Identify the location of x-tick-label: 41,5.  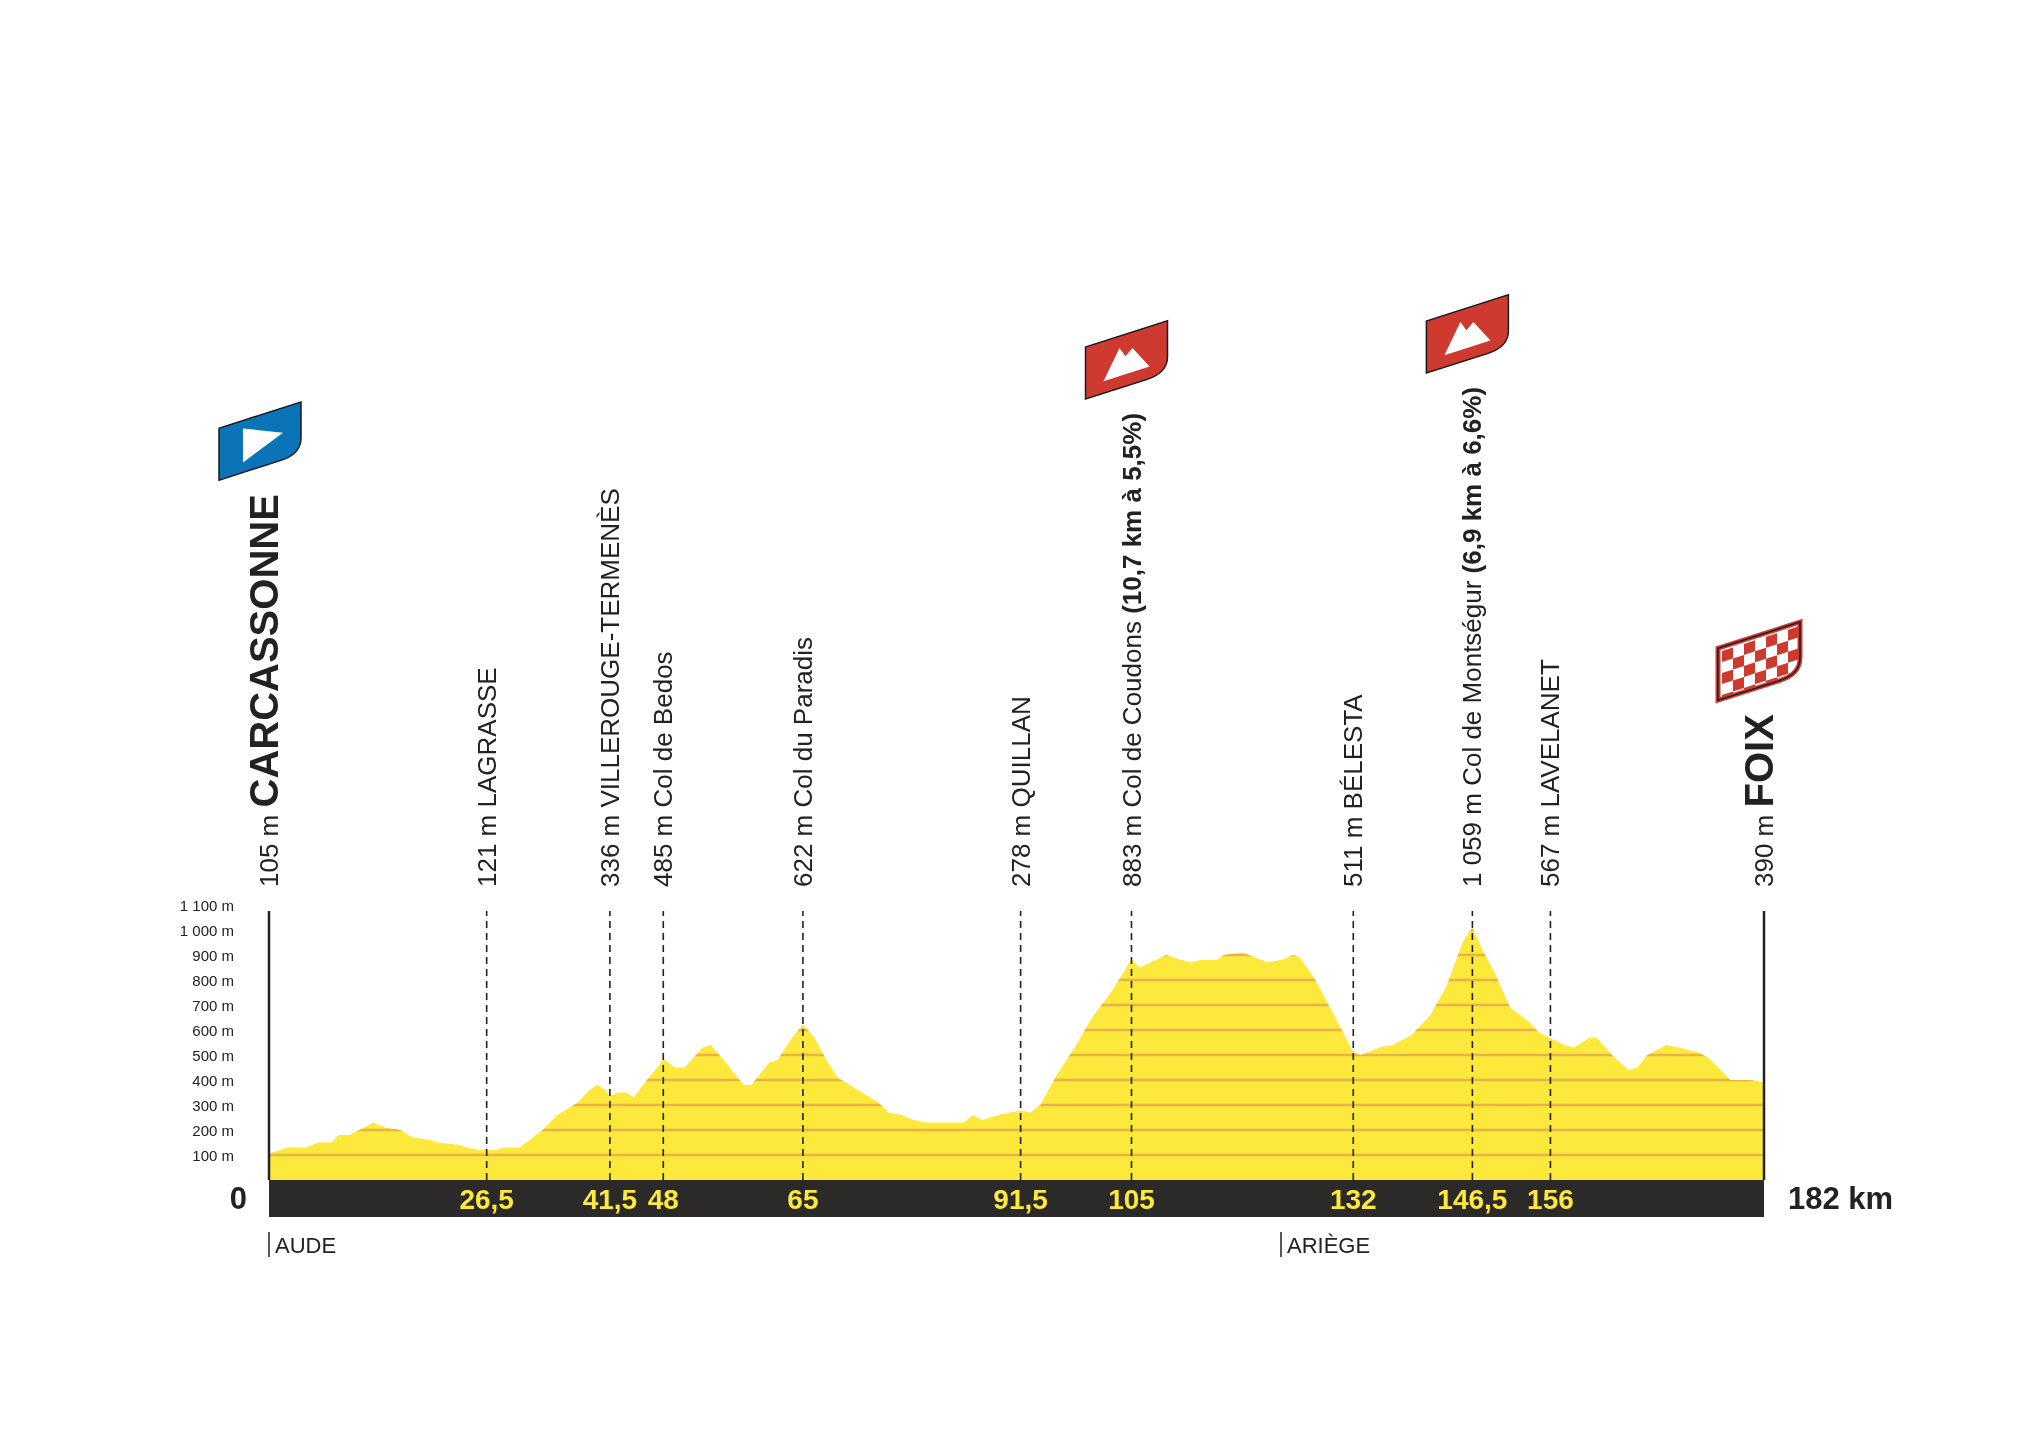
(610, 1199).